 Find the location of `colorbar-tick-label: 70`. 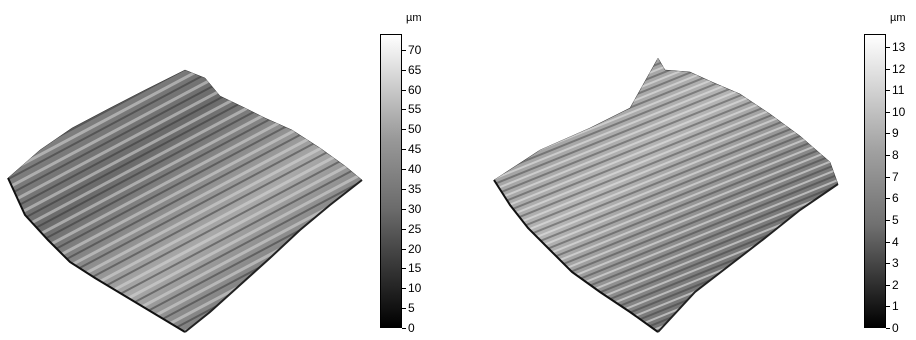

colorbar-tick-label: 70 is located at coordinates (415, 49).